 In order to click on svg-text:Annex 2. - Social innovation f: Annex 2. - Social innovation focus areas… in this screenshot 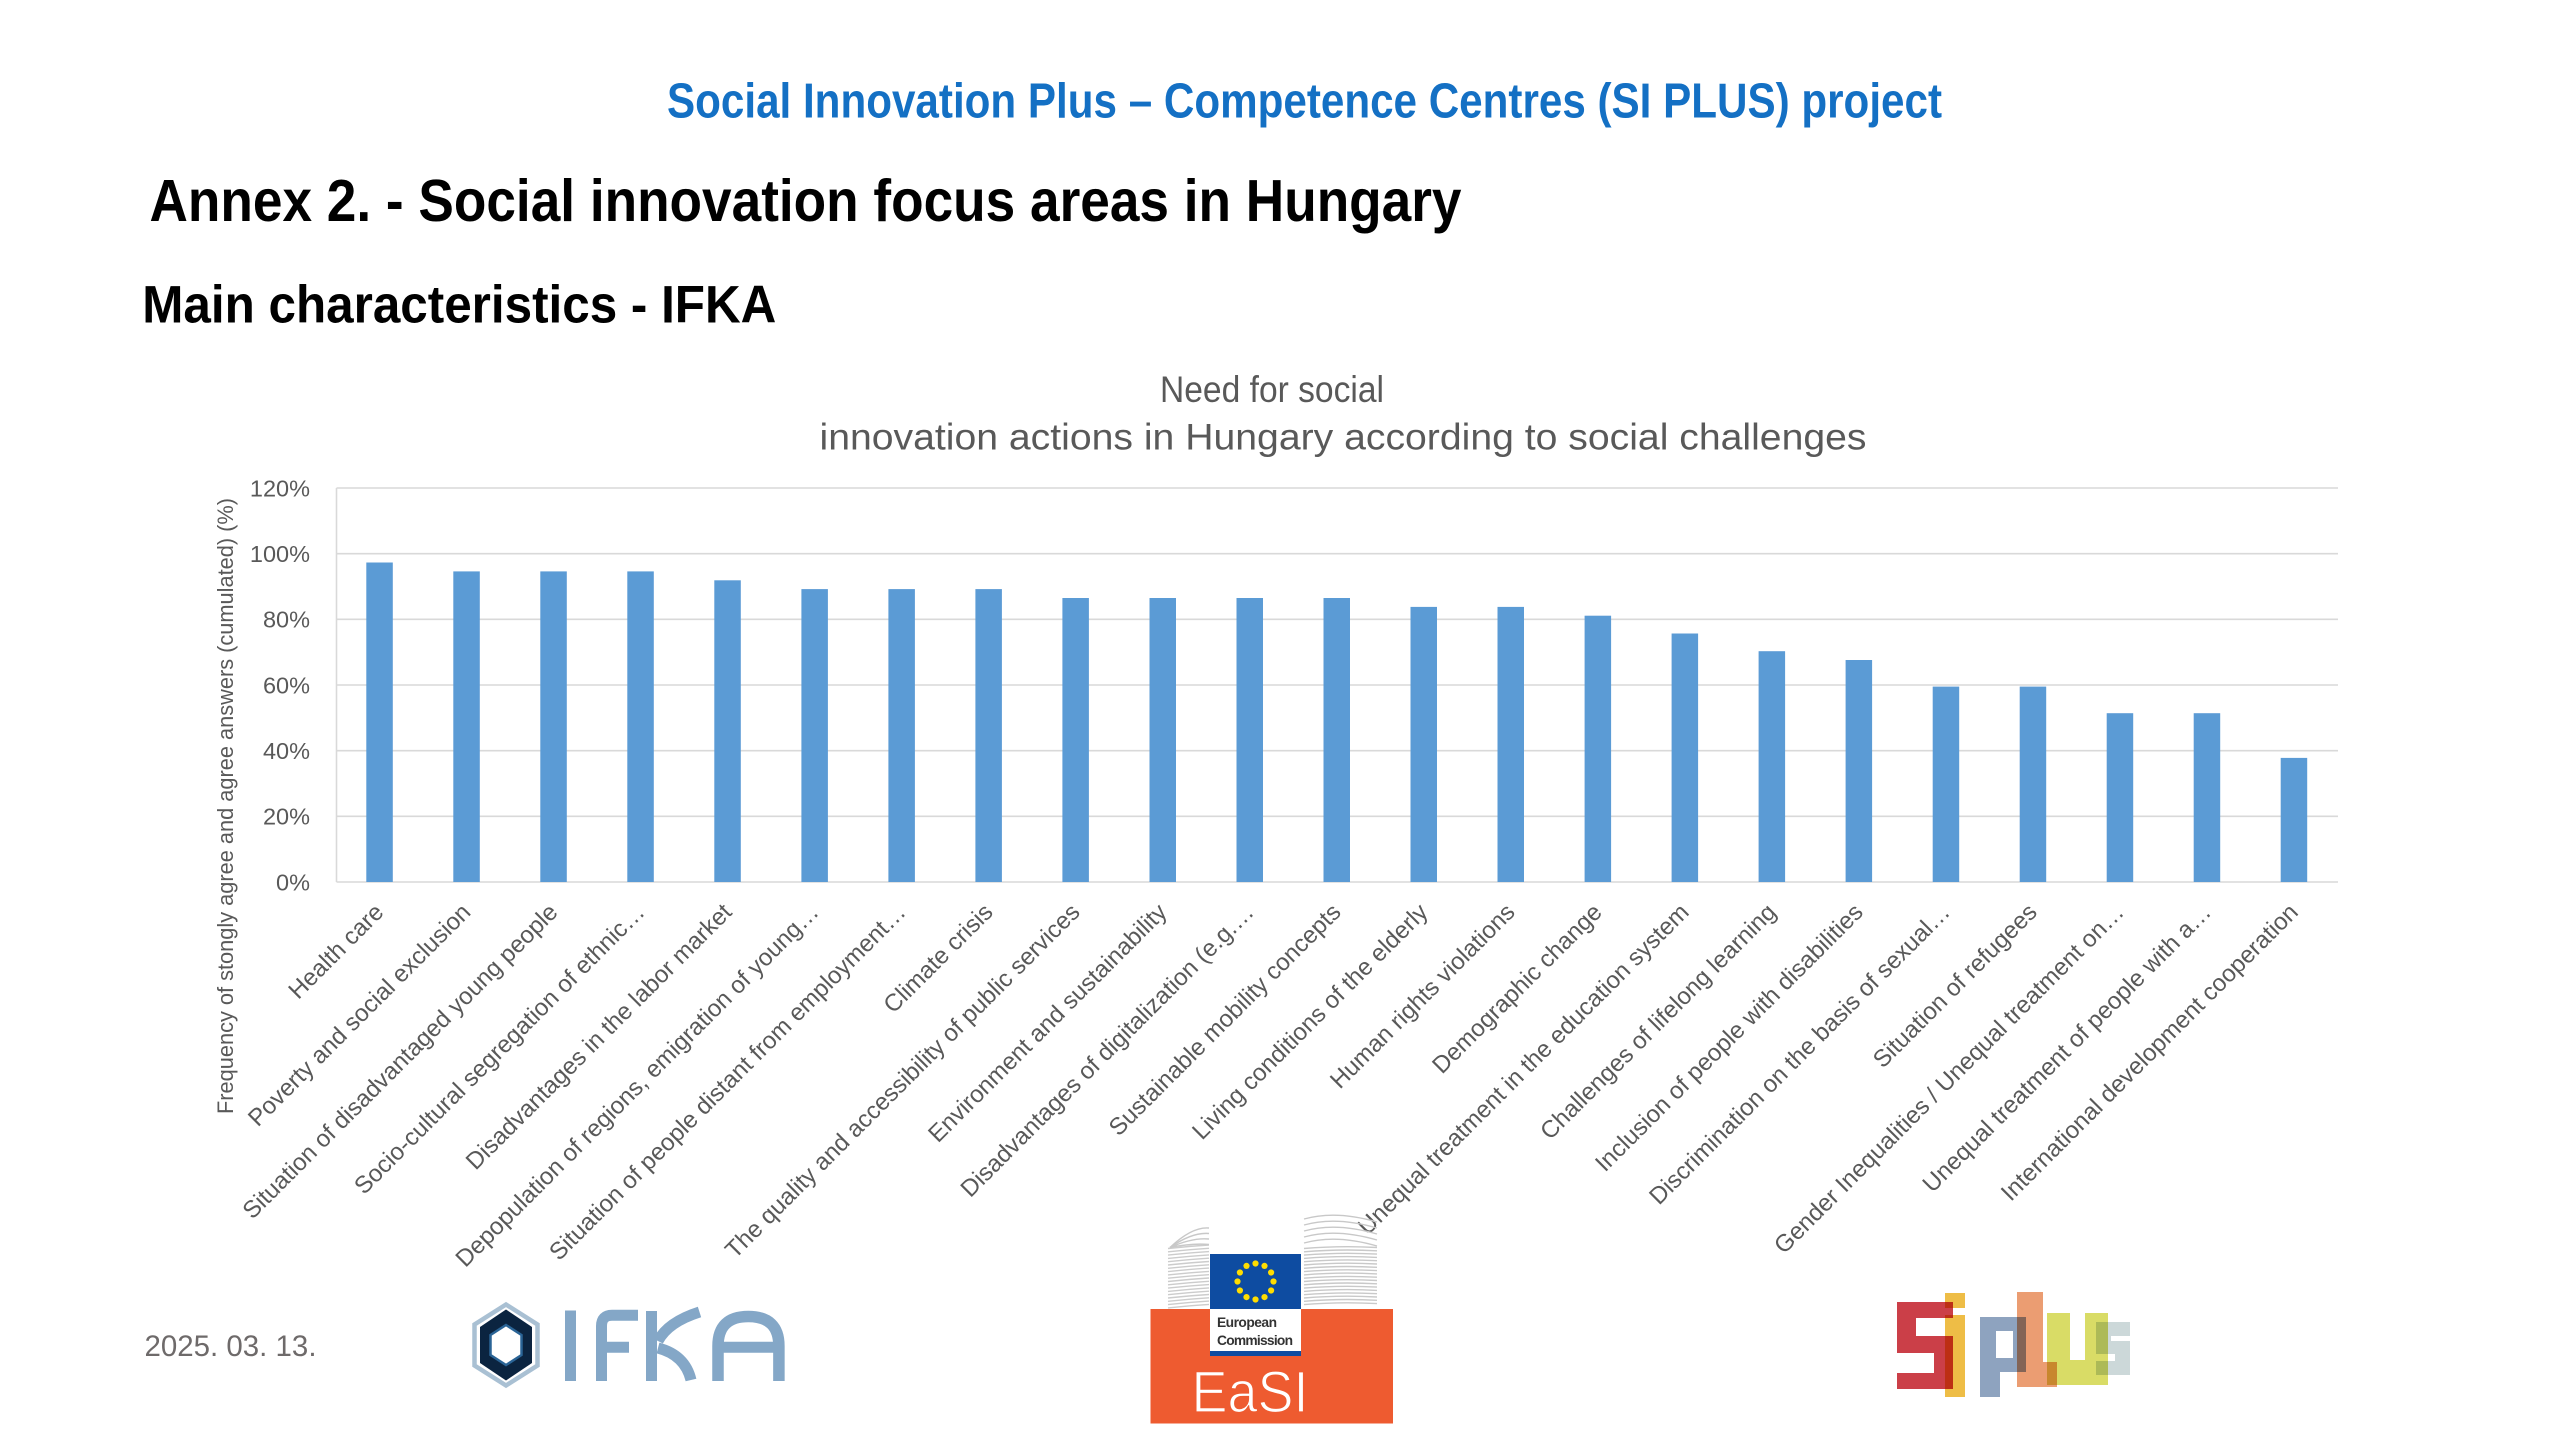, I will do `click(806, 201)`.